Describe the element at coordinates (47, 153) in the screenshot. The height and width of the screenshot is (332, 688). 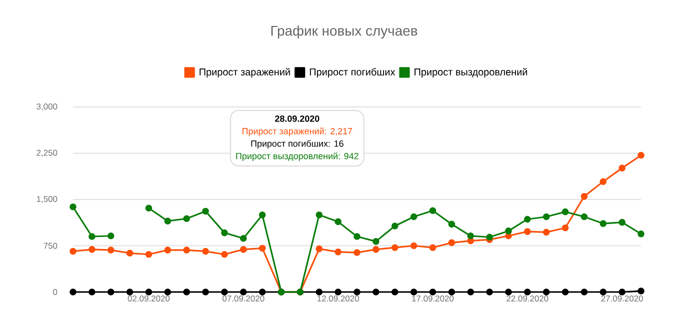
I see `y-tick-label: 2,250` at that location.